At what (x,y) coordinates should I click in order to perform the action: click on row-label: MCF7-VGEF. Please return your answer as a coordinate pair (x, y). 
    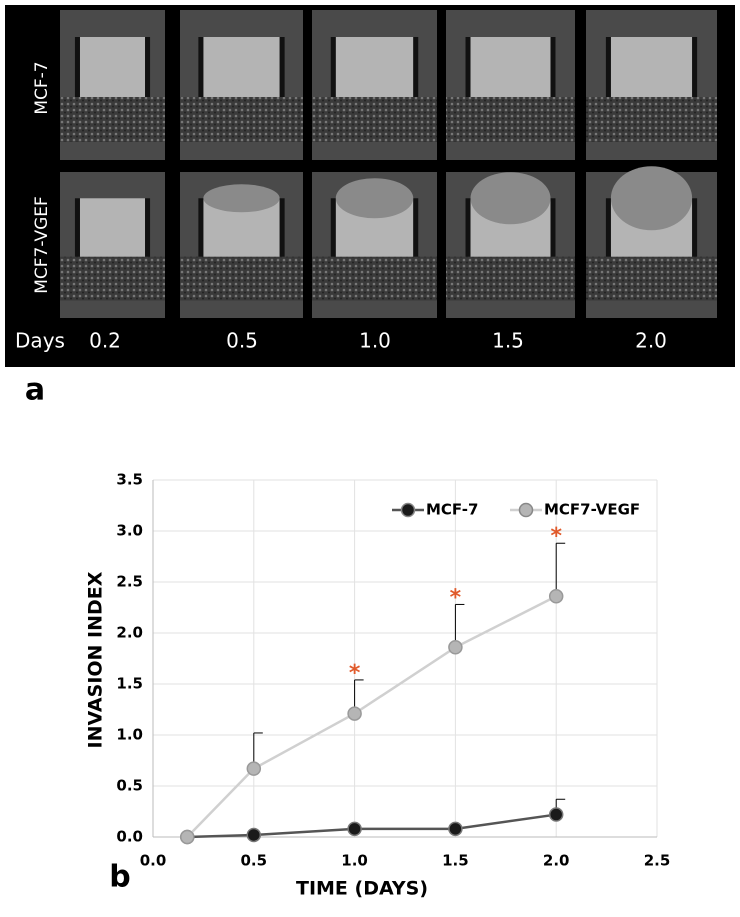
    Looking at the image, I should click on (42, 245).